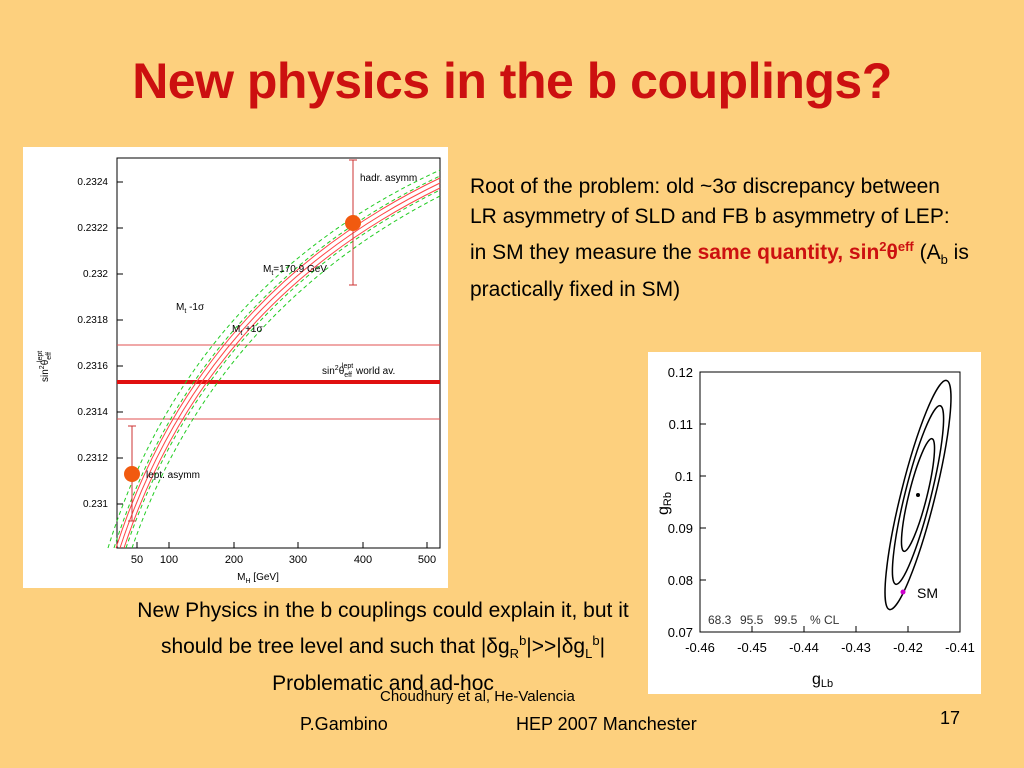  Describe the element at coordinates (252, 329) in the screenshot. I see `text: +1σ` at that location.